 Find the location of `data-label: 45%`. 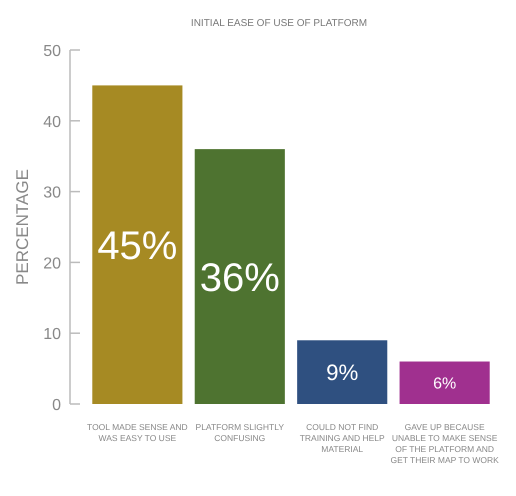

data-label: 45% is located at coordinates (137, 246).